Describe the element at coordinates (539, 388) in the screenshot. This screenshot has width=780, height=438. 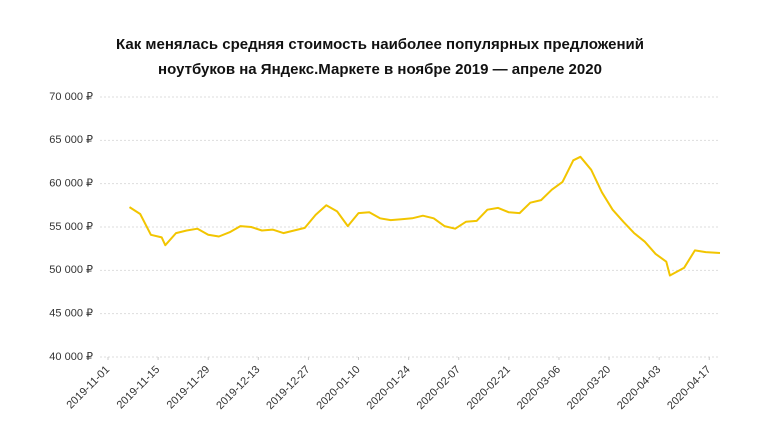
I see `x-tick-label: 2020-03-06` at that location.